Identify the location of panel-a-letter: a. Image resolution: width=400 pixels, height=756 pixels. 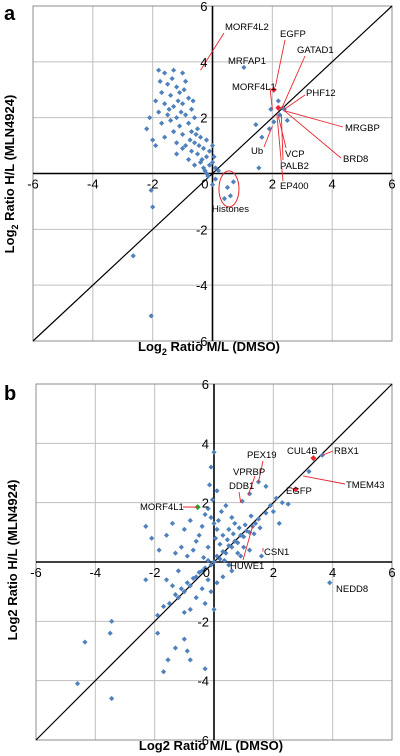
(10, 14).